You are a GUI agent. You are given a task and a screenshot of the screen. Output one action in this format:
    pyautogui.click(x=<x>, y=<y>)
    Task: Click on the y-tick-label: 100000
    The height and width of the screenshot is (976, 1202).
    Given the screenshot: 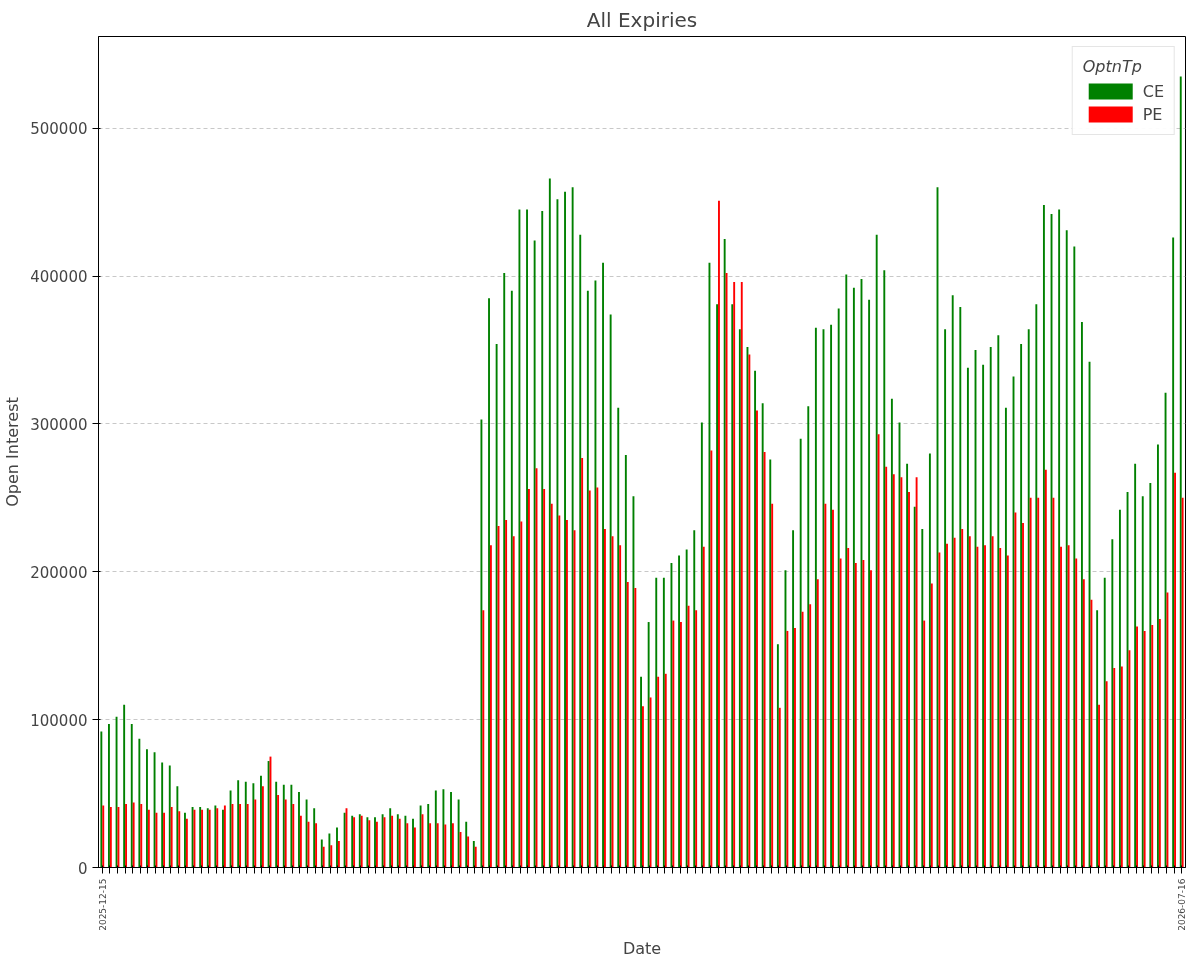 What is the action you would take?
    pyautogui.click(x=59, y=720)
    